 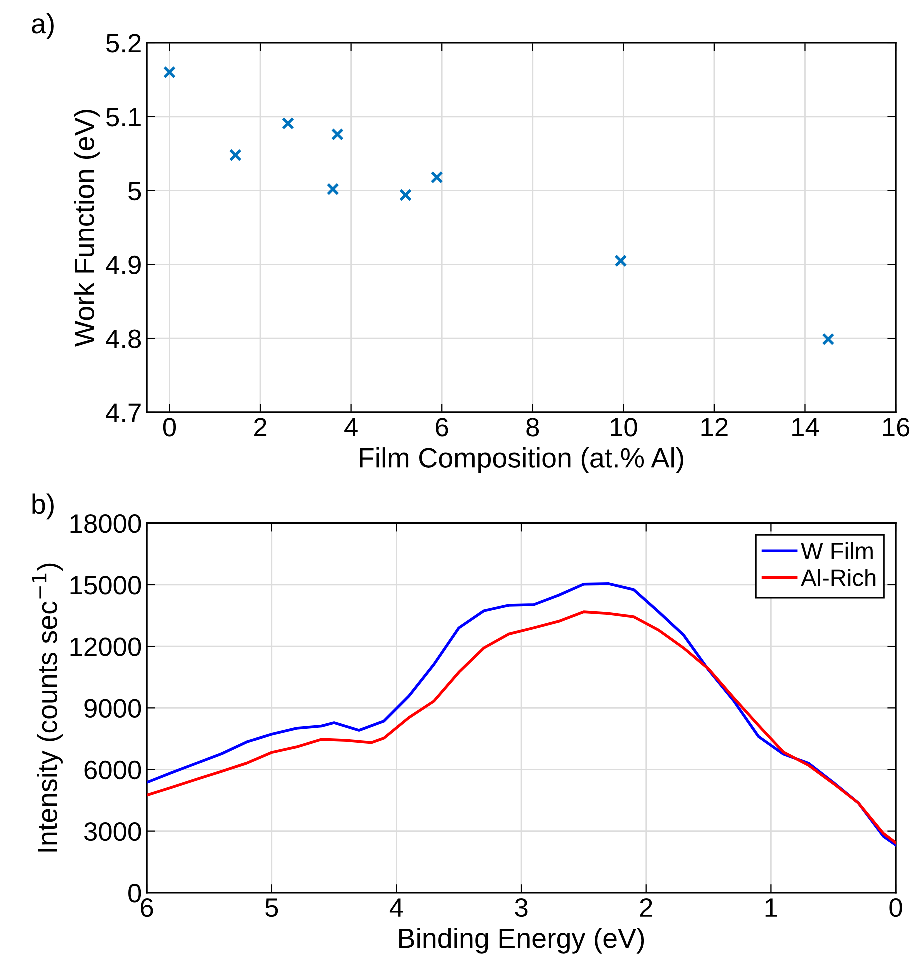 What do you see at coordinates (521, 908) in the screenshot?
I see `x-tick-label: 3` at bounding box center [521, 908].